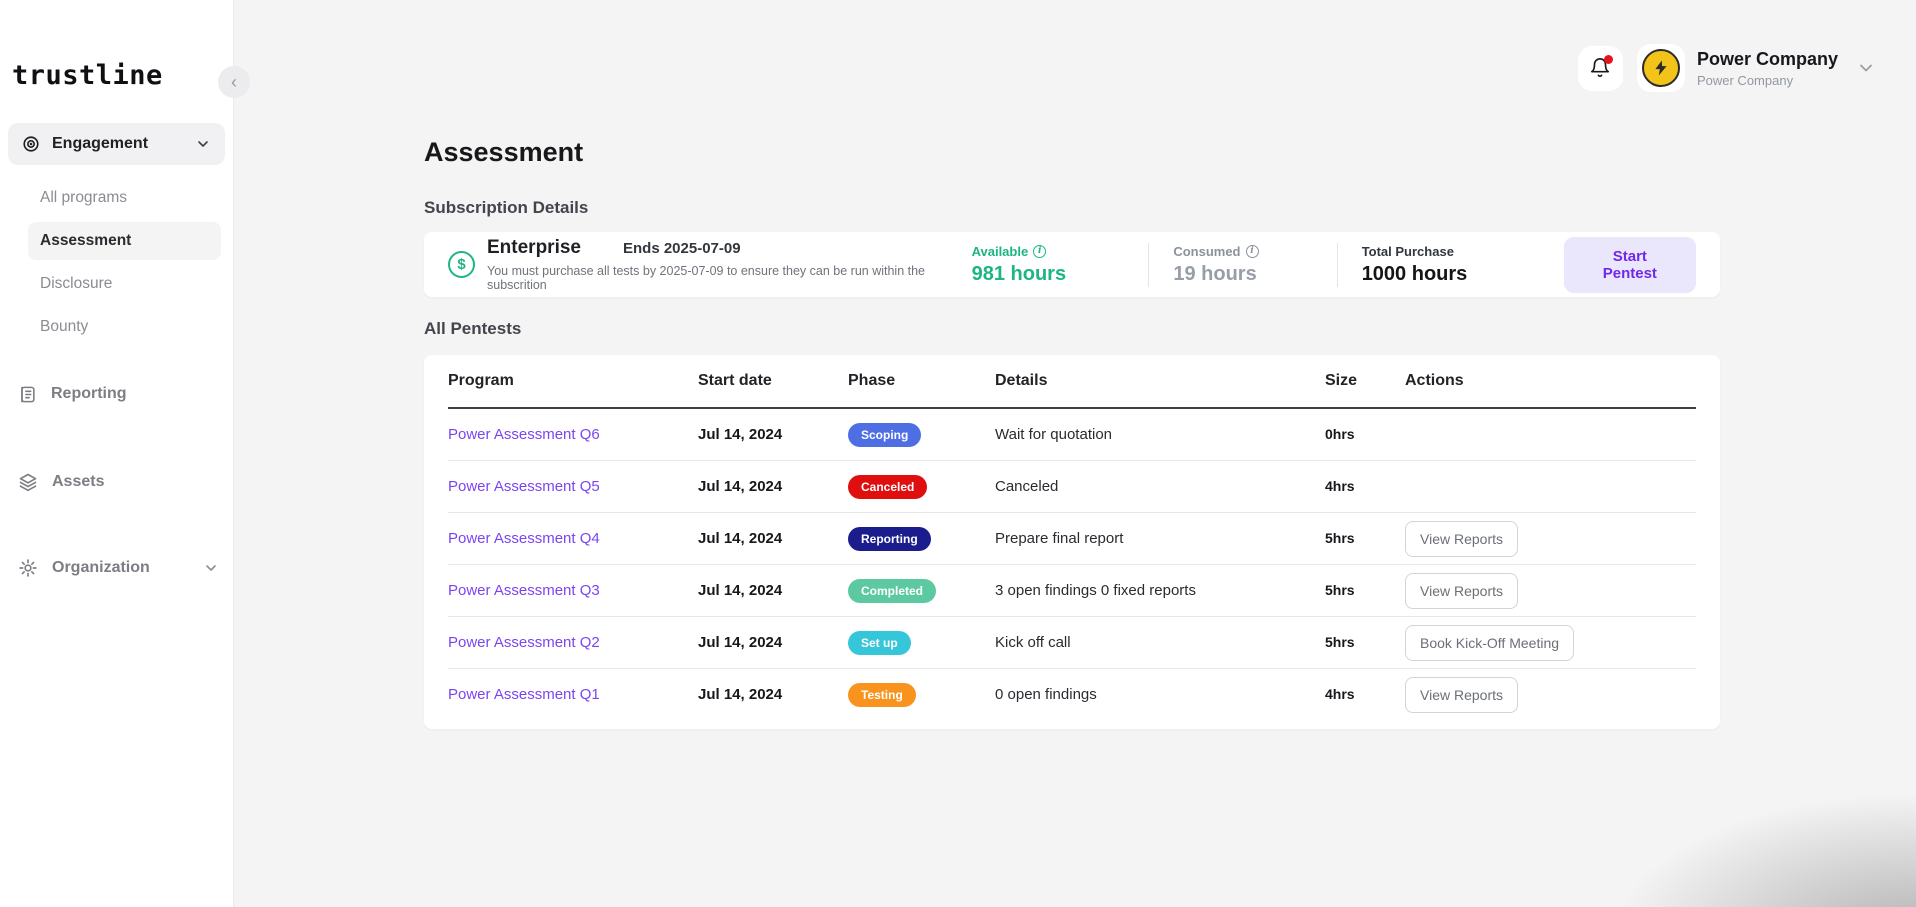 This screenshot has height=907, width=1916. I want to click on phase-badge: Set up, so click(879, 642).